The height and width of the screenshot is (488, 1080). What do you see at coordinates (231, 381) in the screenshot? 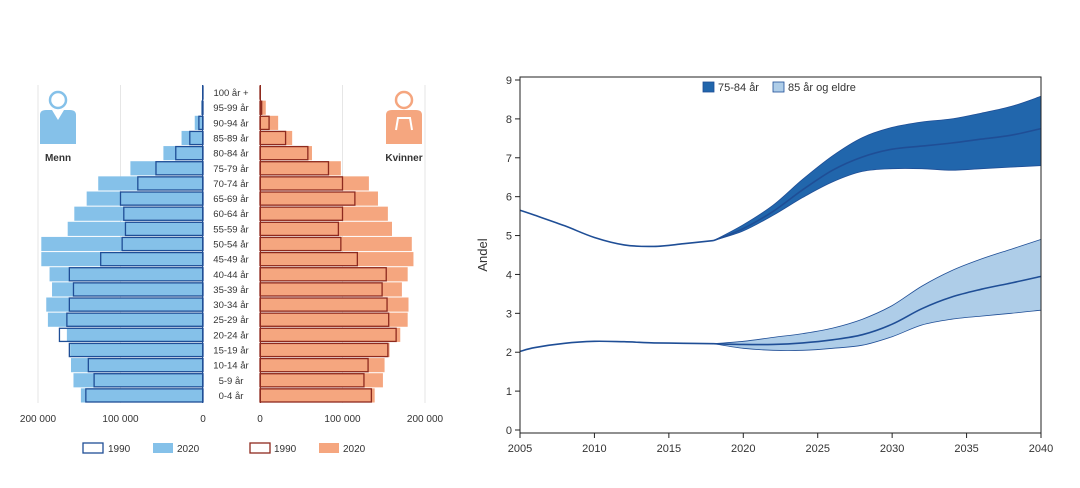
I see `age-label-1: 5-9 år` at bounding box center [231, 381].